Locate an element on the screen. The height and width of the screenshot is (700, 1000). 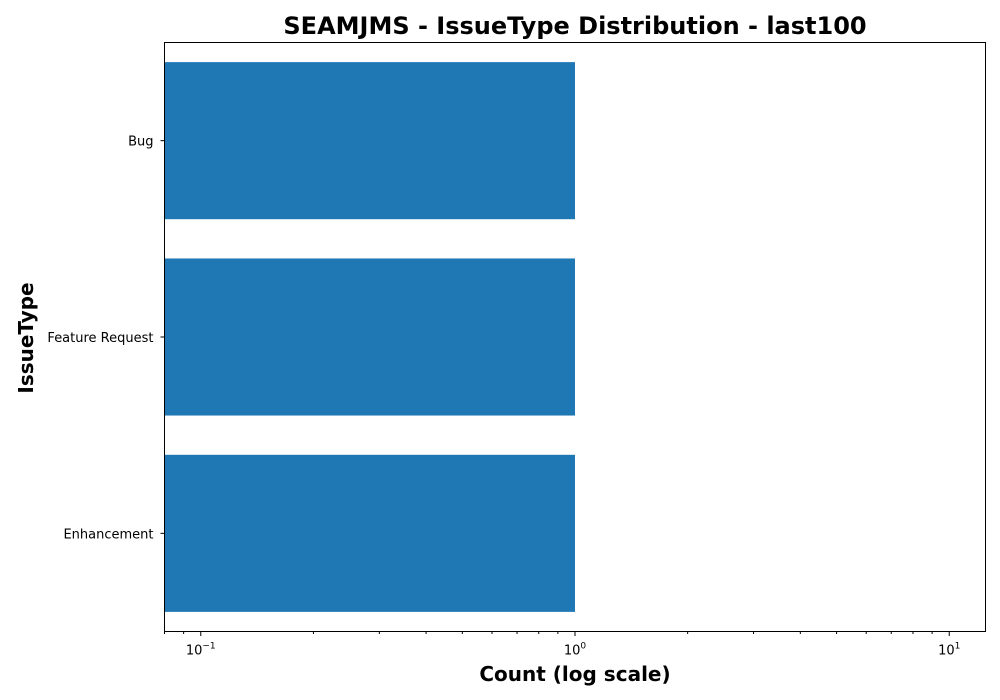
bar-bug is located at coordinates (369, 141).